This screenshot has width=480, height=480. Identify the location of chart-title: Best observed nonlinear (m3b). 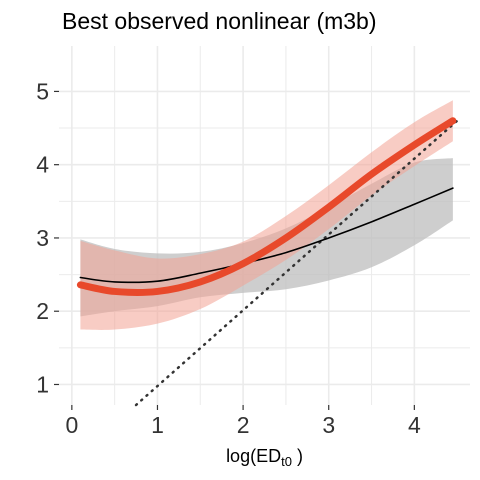
(219, 21).